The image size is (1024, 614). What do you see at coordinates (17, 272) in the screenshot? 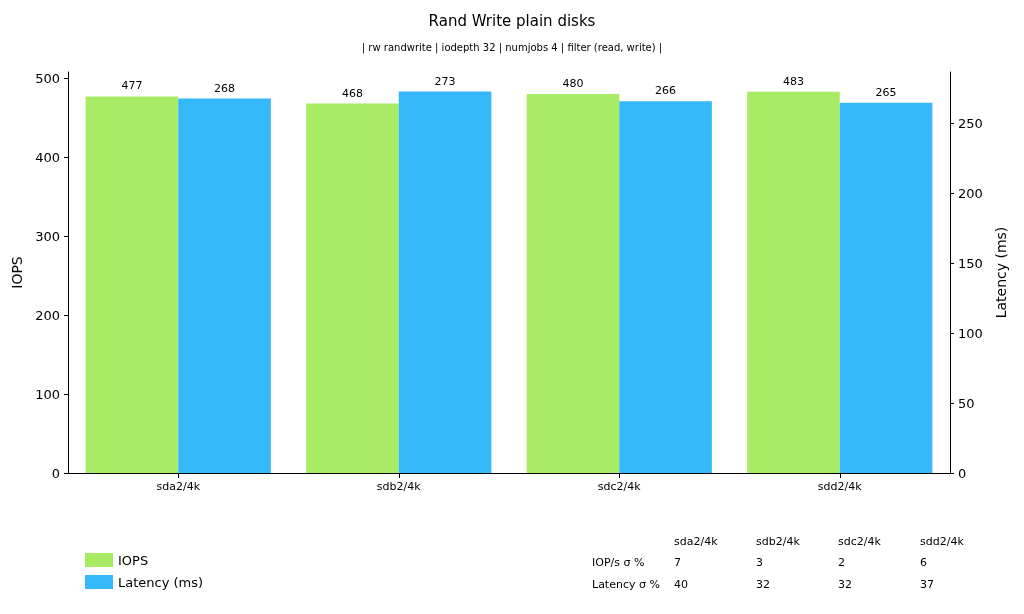
I see `y-axis-title: IOPS` at bounding box center [17, 272].